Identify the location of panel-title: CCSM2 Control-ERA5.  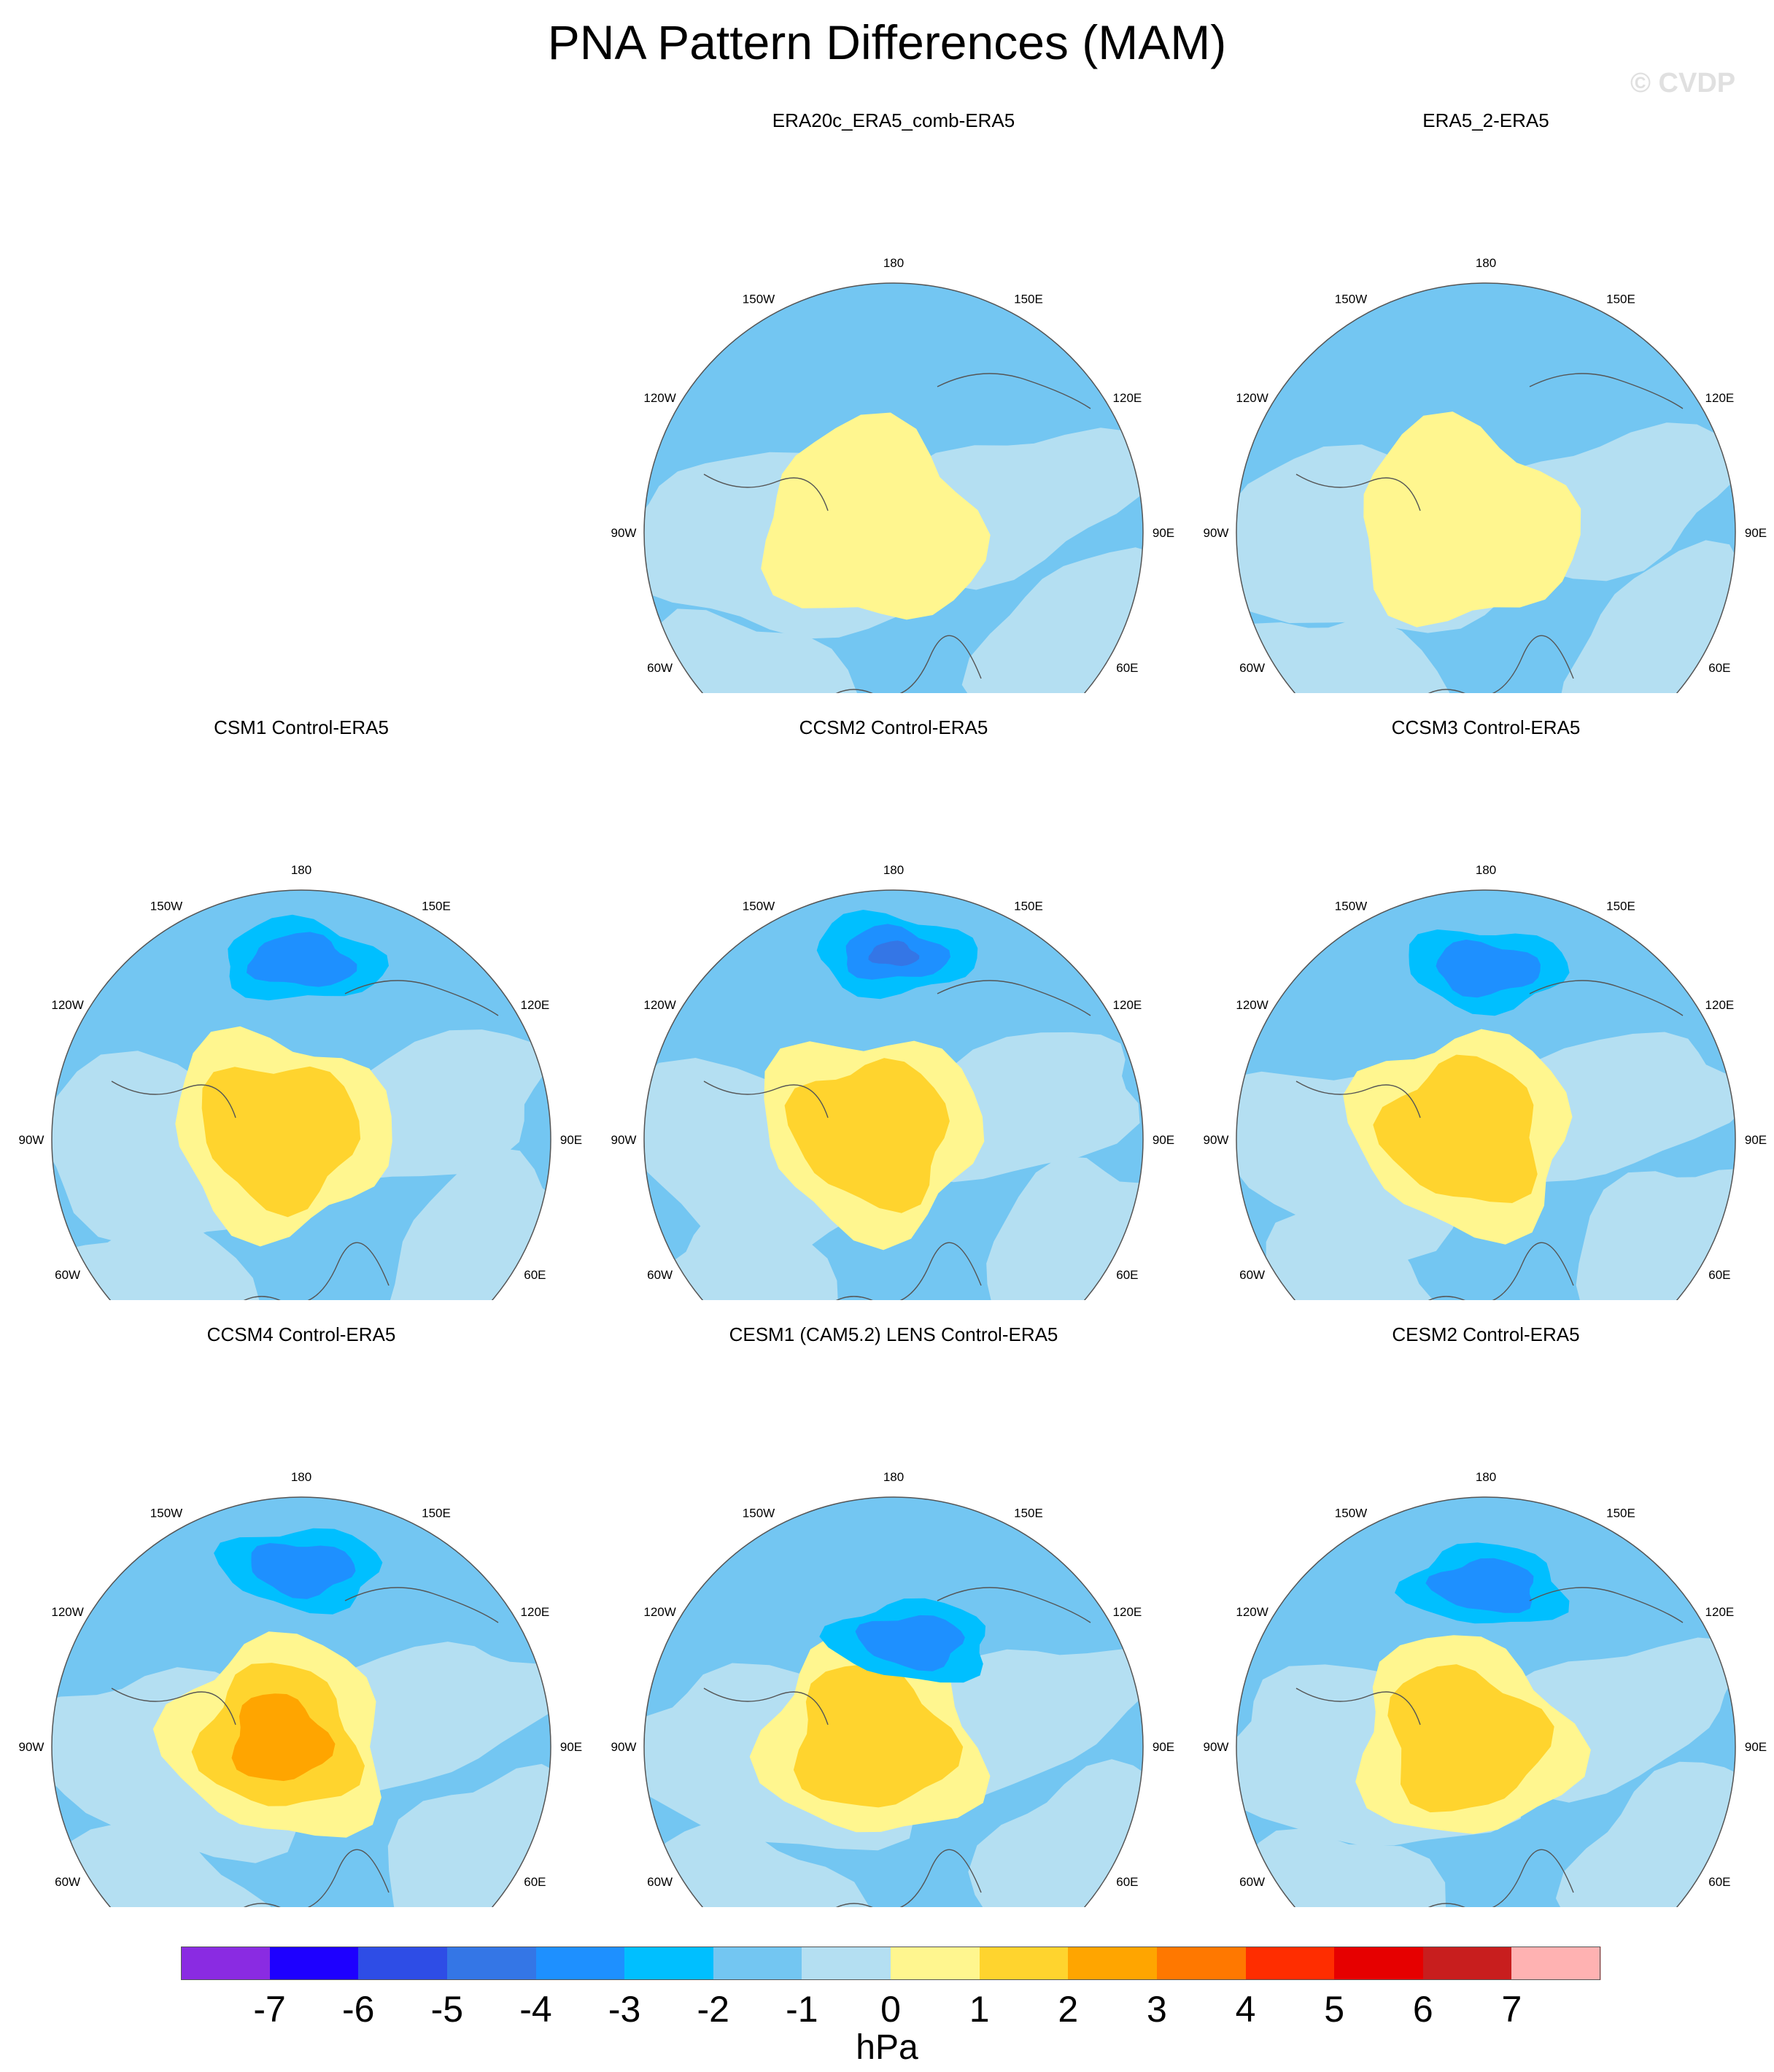
(893, 727).